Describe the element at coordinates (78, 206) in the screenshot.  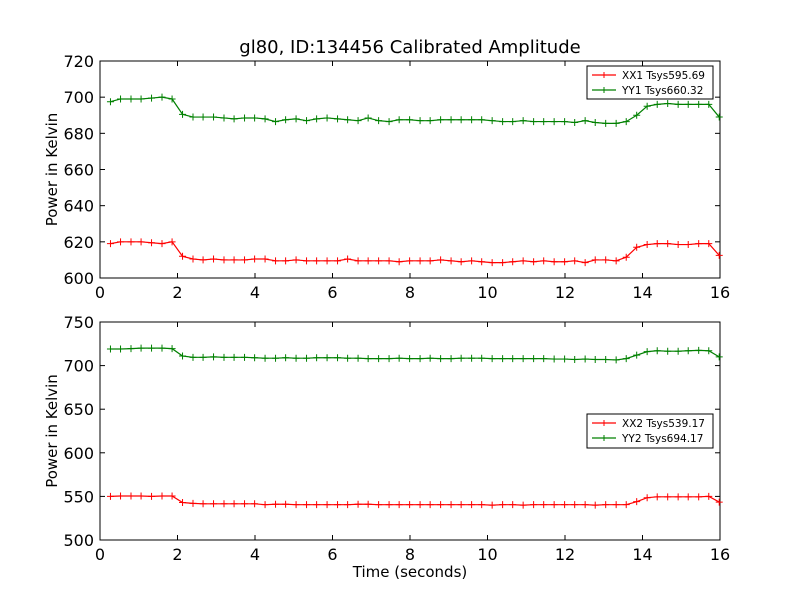
I see `y-tick-label: 640` at that location.